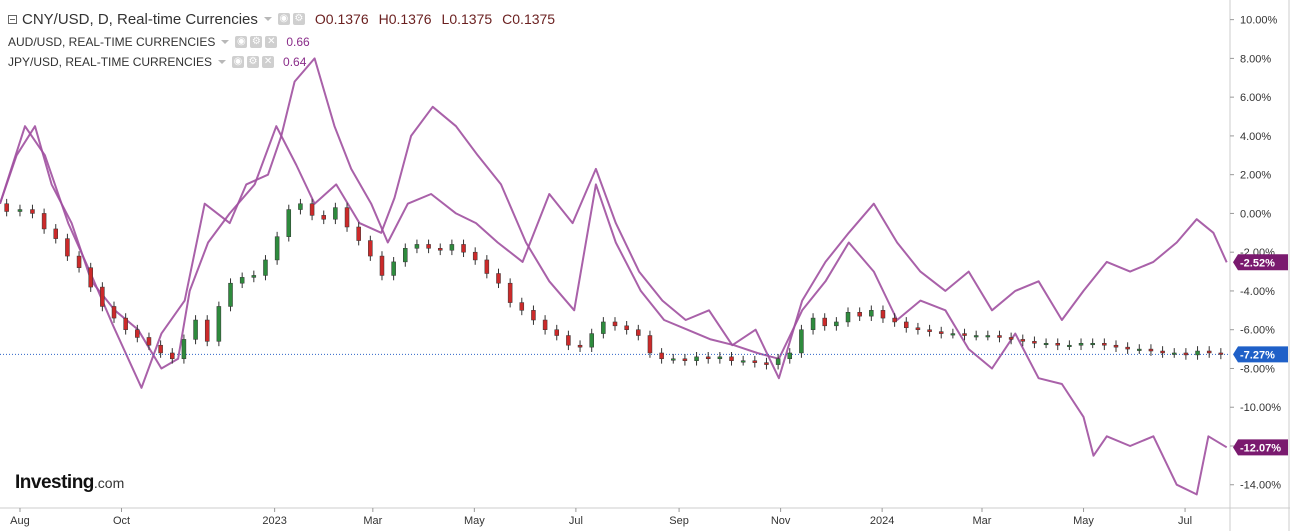 The width and height of the screenshot is (1290, 531). I want to click on collapse-icon, so click(12, 19).